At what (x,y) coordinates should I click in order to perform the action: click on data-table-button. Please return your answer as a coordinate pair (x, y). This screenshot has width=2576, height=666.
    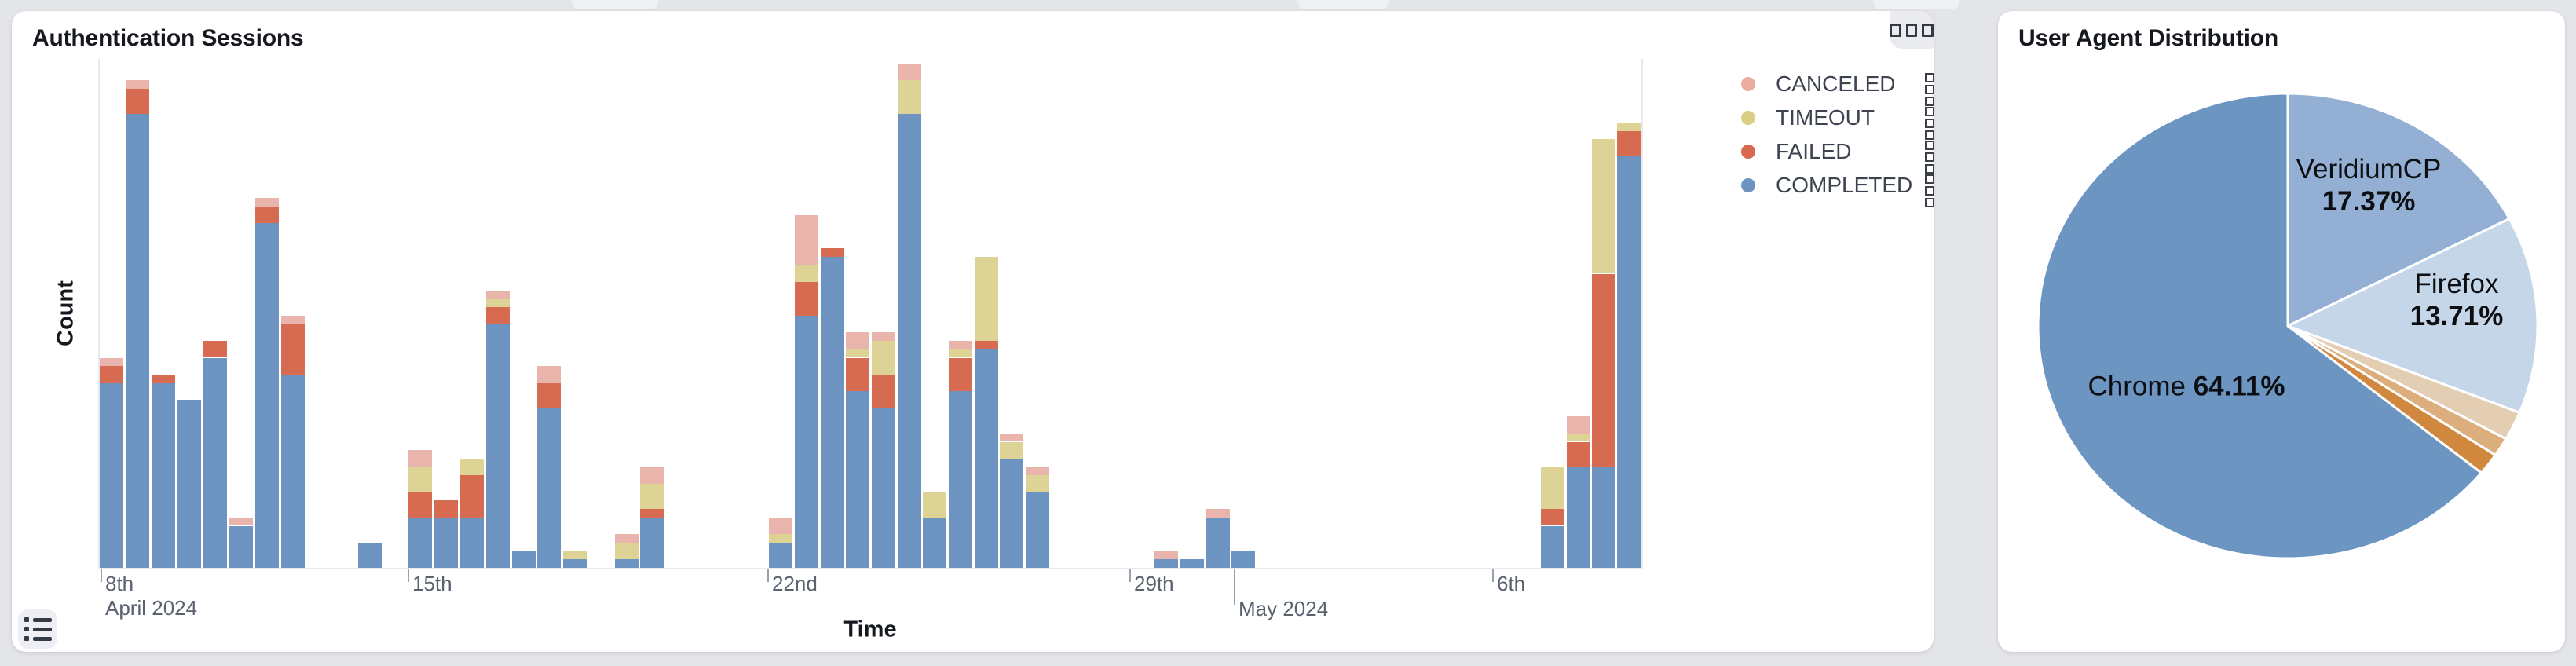
    Looking at the image, I should click on (38, 629).